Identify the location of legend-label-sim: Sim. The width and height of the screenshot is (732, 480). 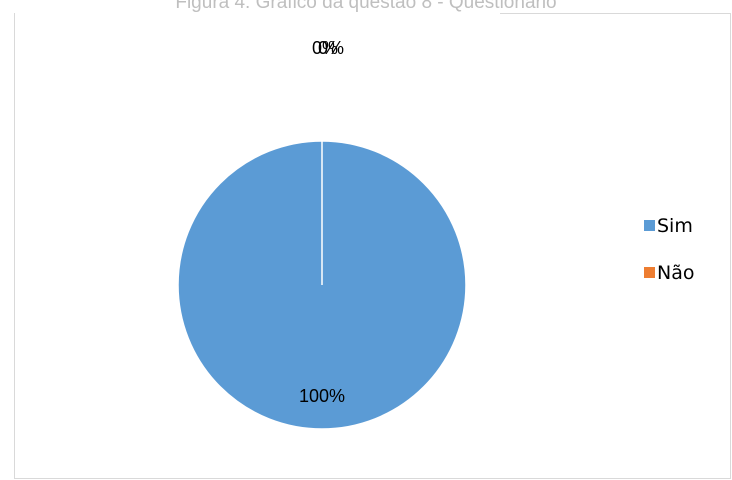
(675, 226).